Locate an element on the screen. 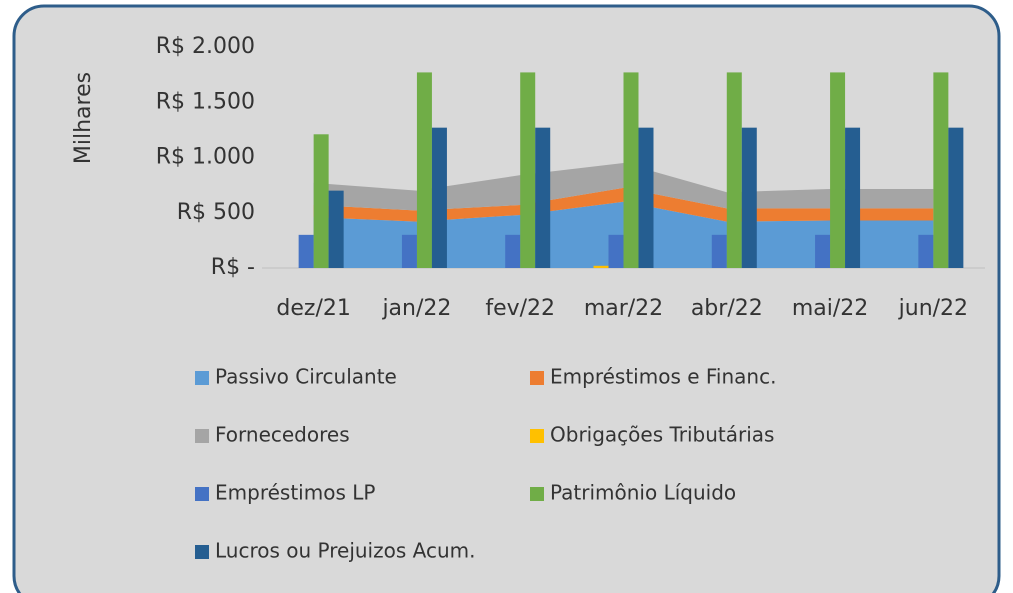  x-tick-label: abr/22 is located at coordinates (727, 308).